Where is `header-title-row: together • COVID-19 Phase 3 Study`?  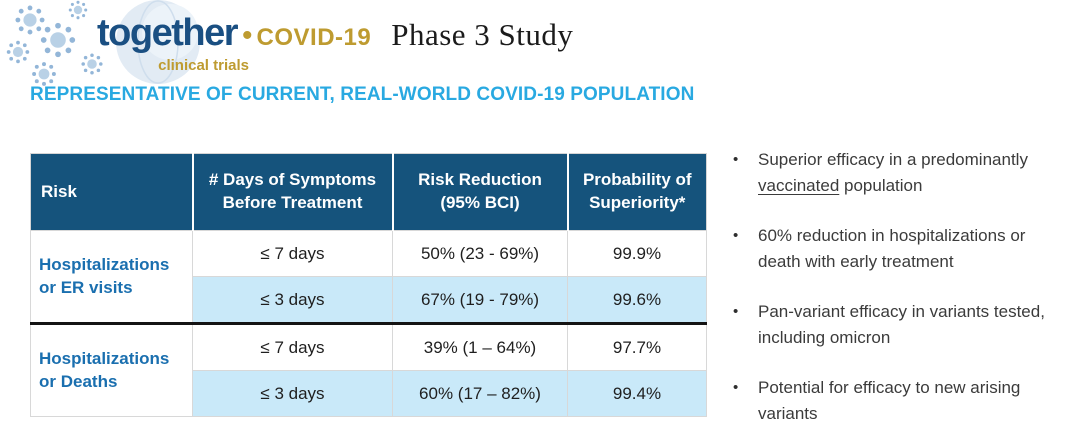
header-title-row: together • COVID-19 Phase 3 Study is located at coordinates (335, 33).